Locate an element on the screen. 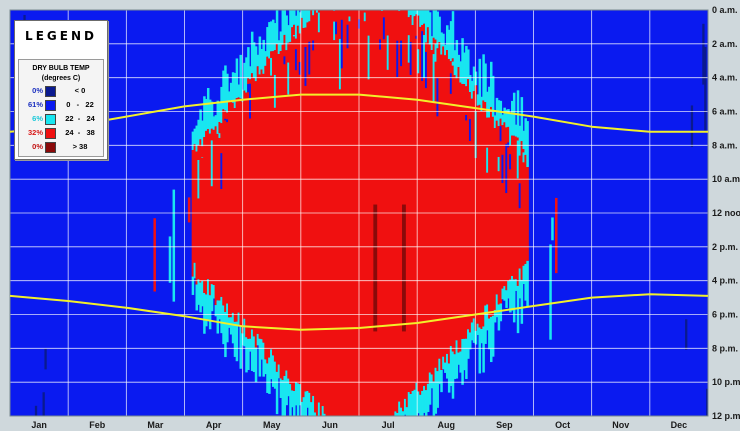 This screenshot has width=740, height=431. legend-item-range: 0 - 22 is located at coordinates (80, 104).